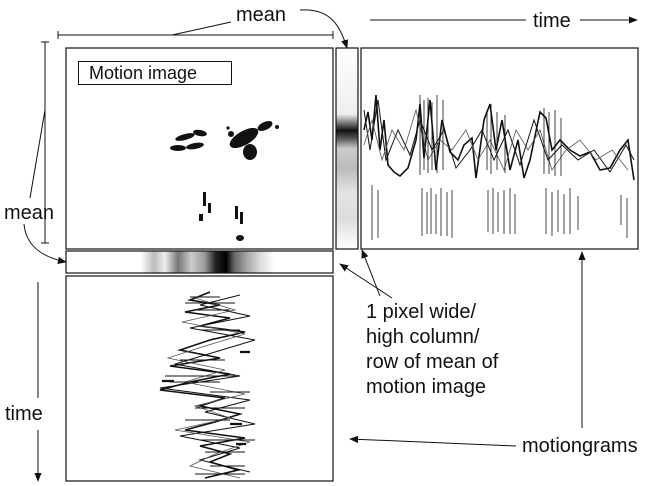 This screenshot has height=486, width=652. What do you see at coordinates (224, 181) in the screenshot?
I see `motion-image-silhouette` at bounding box center [224, 181].